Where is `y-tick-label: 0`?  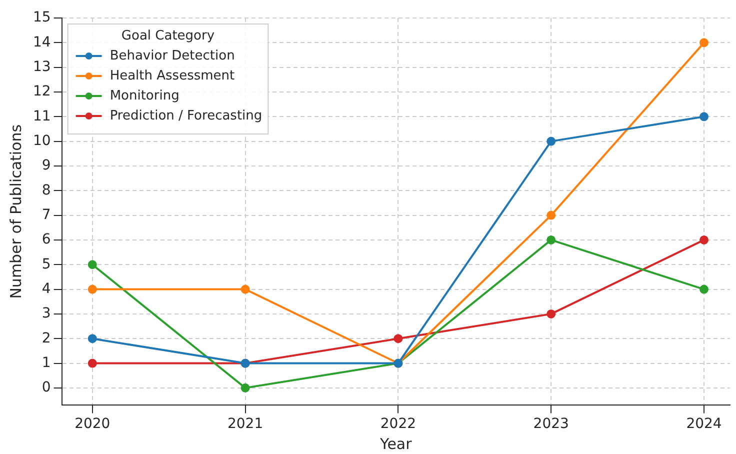
y-tick-label: 0 is located at coordinates (46, 388).